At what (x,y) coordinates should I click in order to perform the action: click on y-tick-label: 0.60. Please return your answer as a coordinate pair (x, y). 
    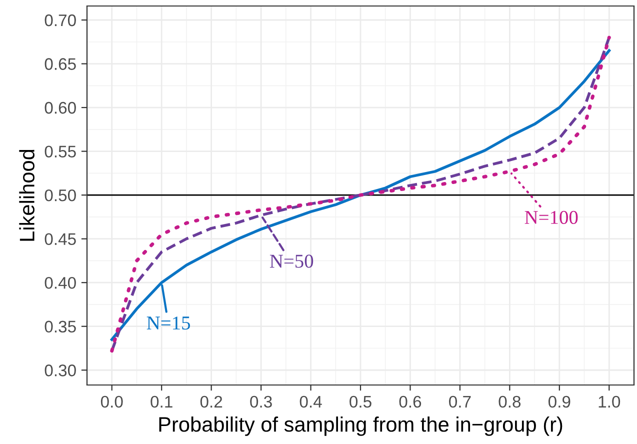
    Looking at the image, I should click on (60, 108).